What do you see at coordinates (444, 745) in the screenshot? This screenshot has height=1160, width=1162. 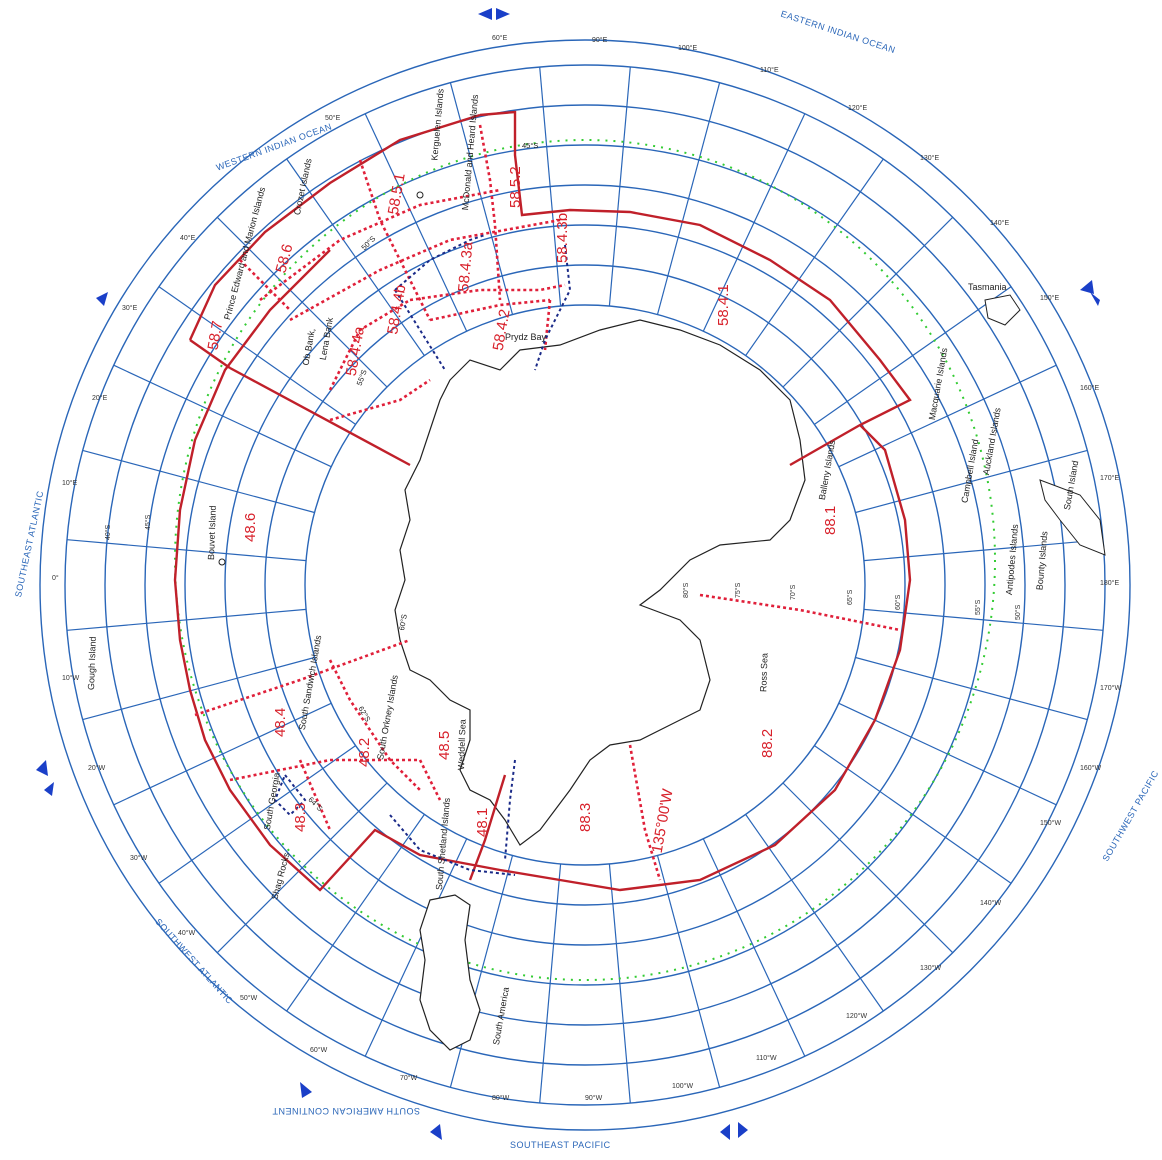 I see `area-label-48-5: 48.5` at bounding box center [444, 745].